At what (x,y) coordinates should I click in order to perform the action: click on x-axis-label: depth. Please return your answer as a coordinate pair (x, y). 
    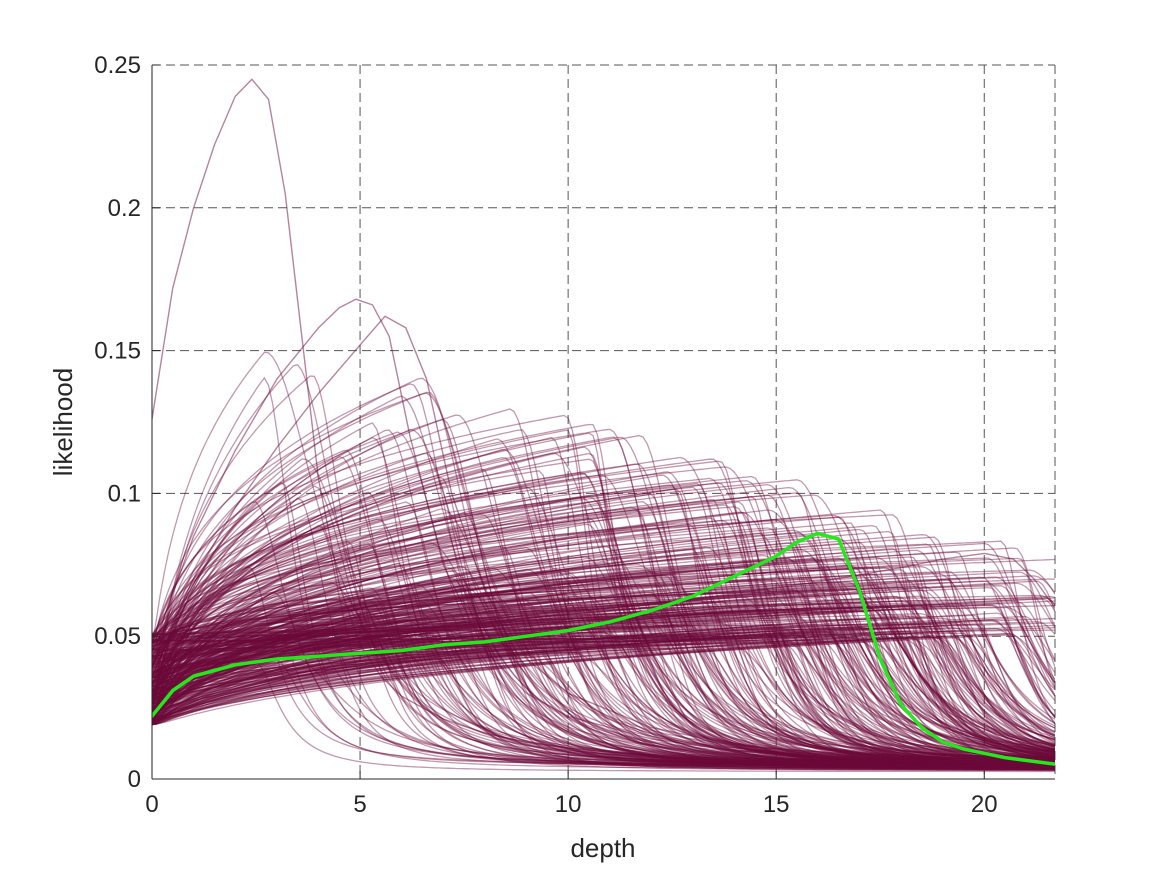
    Looking at the image, I should click on (602, 848).